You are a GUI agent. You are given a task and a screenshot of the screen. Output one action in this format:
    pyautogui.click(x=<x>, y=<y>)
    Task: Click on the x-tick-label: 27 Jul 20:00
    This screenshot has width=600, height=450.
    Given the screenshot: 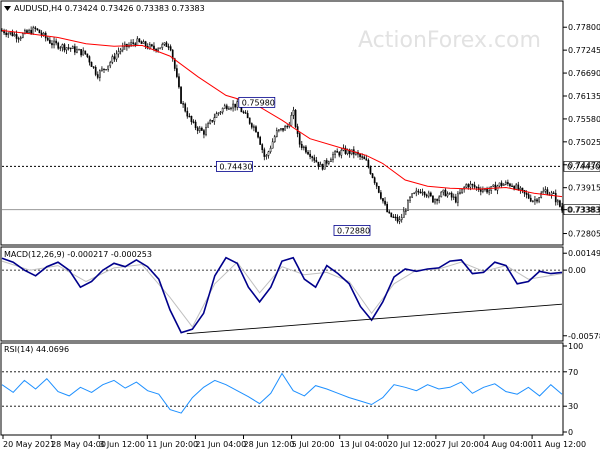 What is the action you would take?
    pyautogui.click(x=460, y=444)
    